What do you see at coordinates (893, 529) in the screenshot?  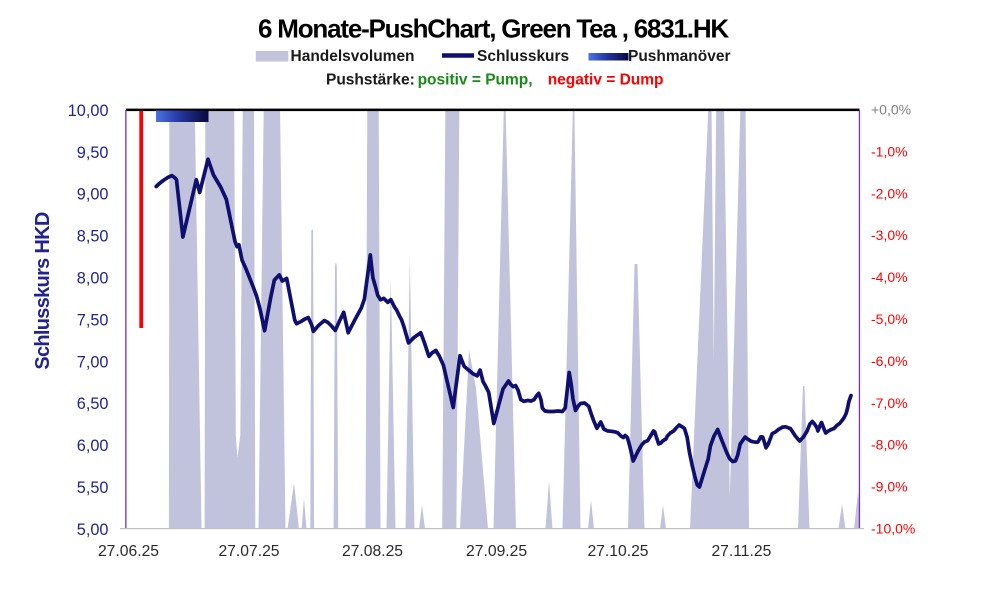 I see `svg-text: -10,0%` at bounding box center [893, 529].